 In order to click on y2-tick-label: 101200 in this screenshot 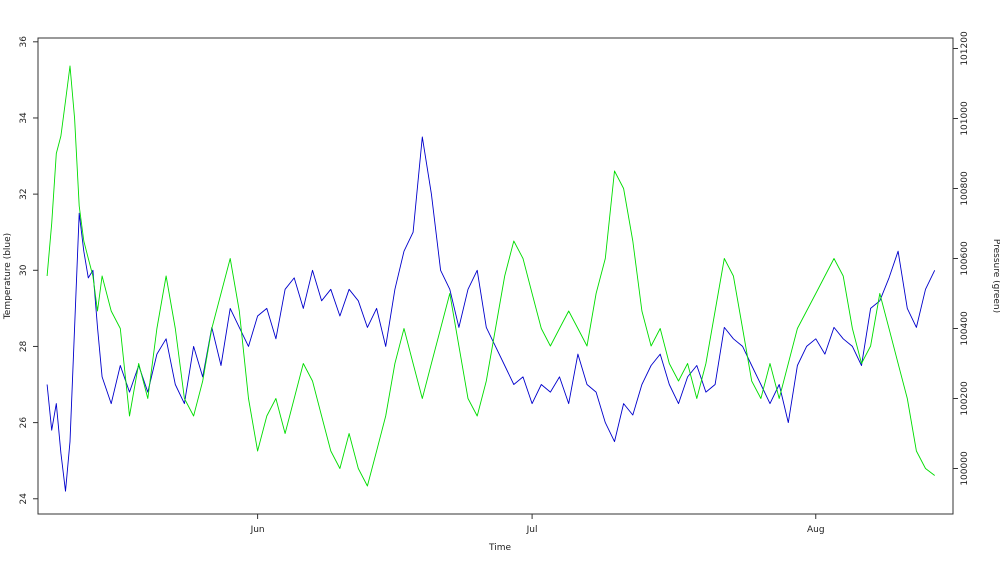, I will do `click(965, 48)`.